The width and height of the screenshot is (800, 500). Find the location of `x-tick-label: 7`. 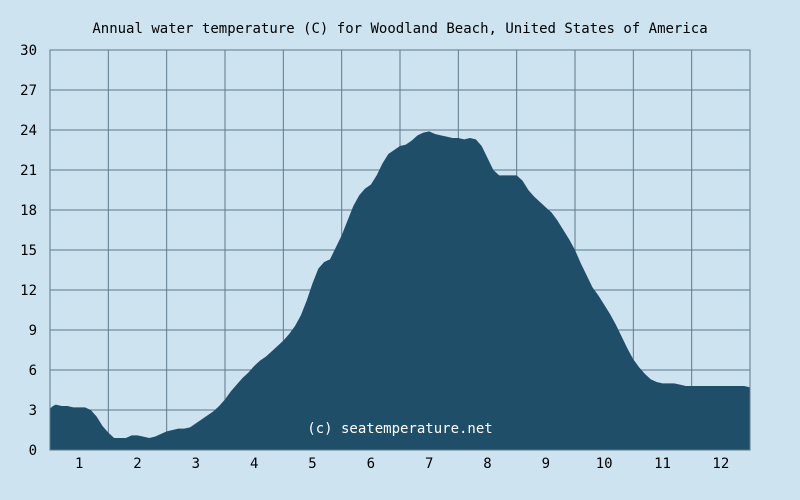

x-tick-label: 7 is located at coordinates (429, 464).